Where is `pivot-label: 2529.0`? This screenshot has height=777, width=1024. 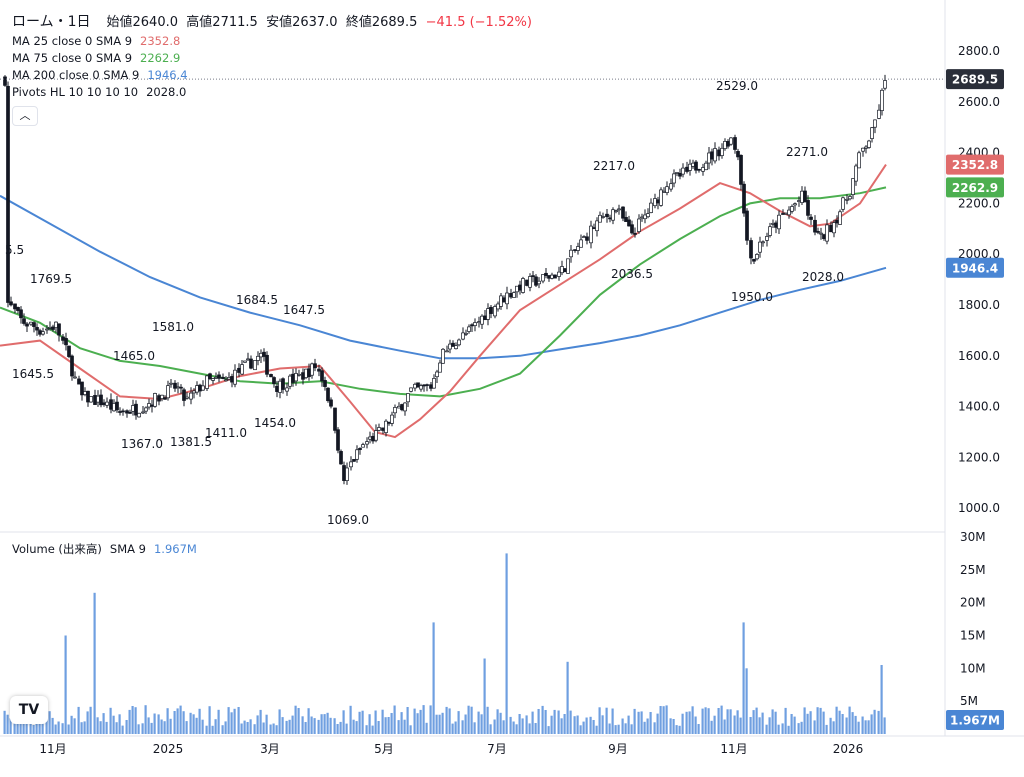 pivot-label: 2529.0 is located at coordinates (737, 86).